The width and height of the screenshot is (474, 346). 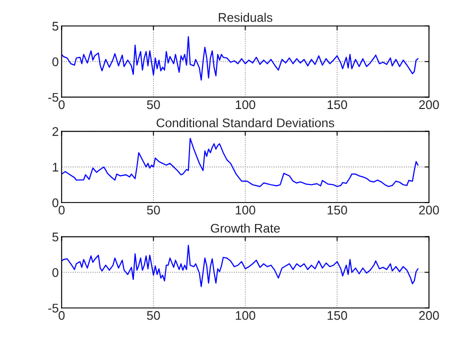 What do you see at coordinates (245, 123) in the screenshot?
I see `chart-title: Conditional Standard Deviations` at bounding box center [245, 123].